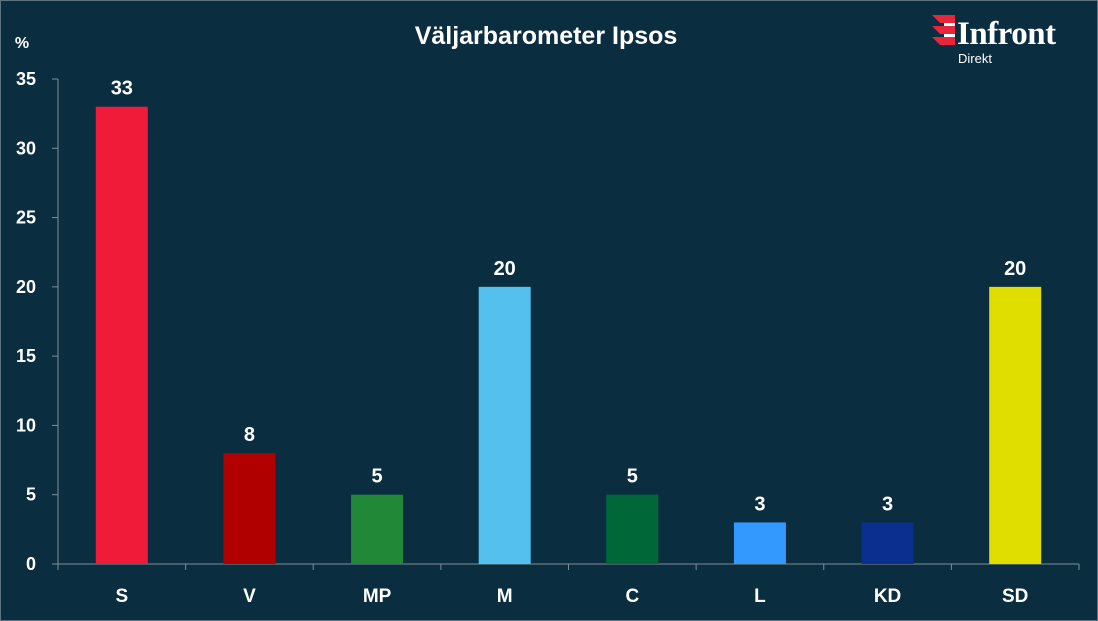 The height and width of the screenshot is (621, 1098). I want to click on bar-s, so click(121, 335).